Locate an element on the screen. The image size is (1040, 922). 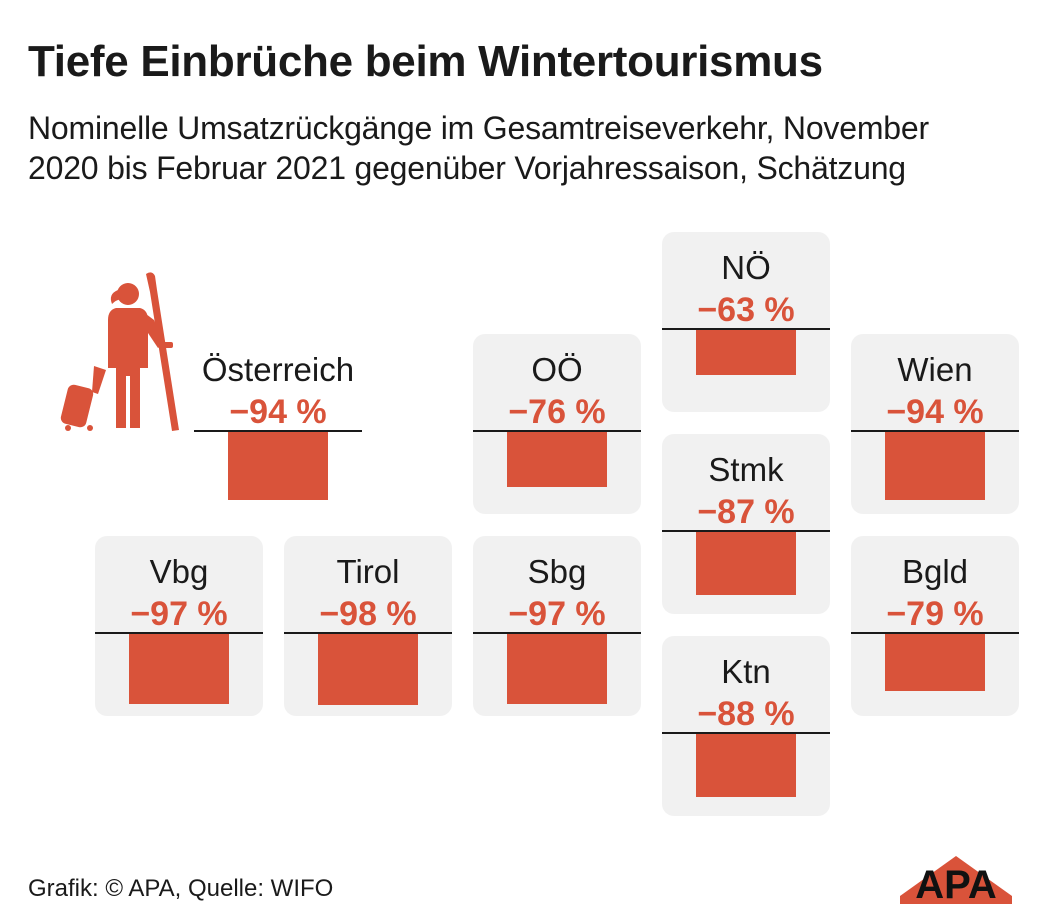
bar-noe is located at coordinates (746, 353).